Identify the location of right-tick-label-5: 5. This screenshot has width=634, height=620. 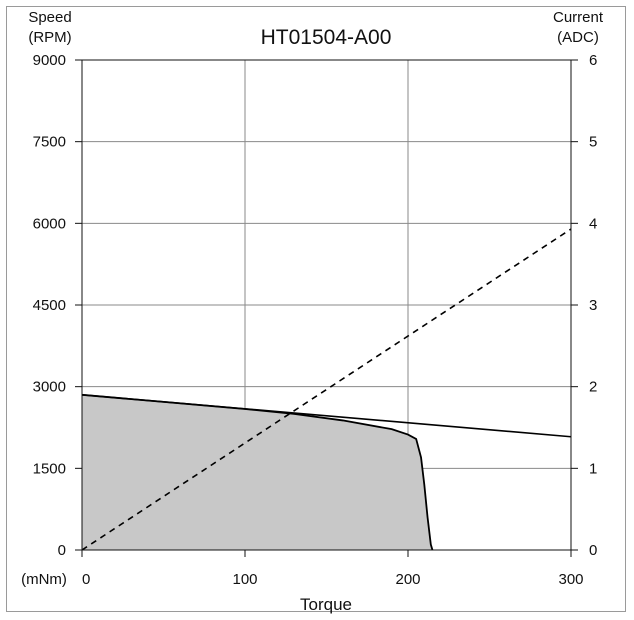
(593, 142).